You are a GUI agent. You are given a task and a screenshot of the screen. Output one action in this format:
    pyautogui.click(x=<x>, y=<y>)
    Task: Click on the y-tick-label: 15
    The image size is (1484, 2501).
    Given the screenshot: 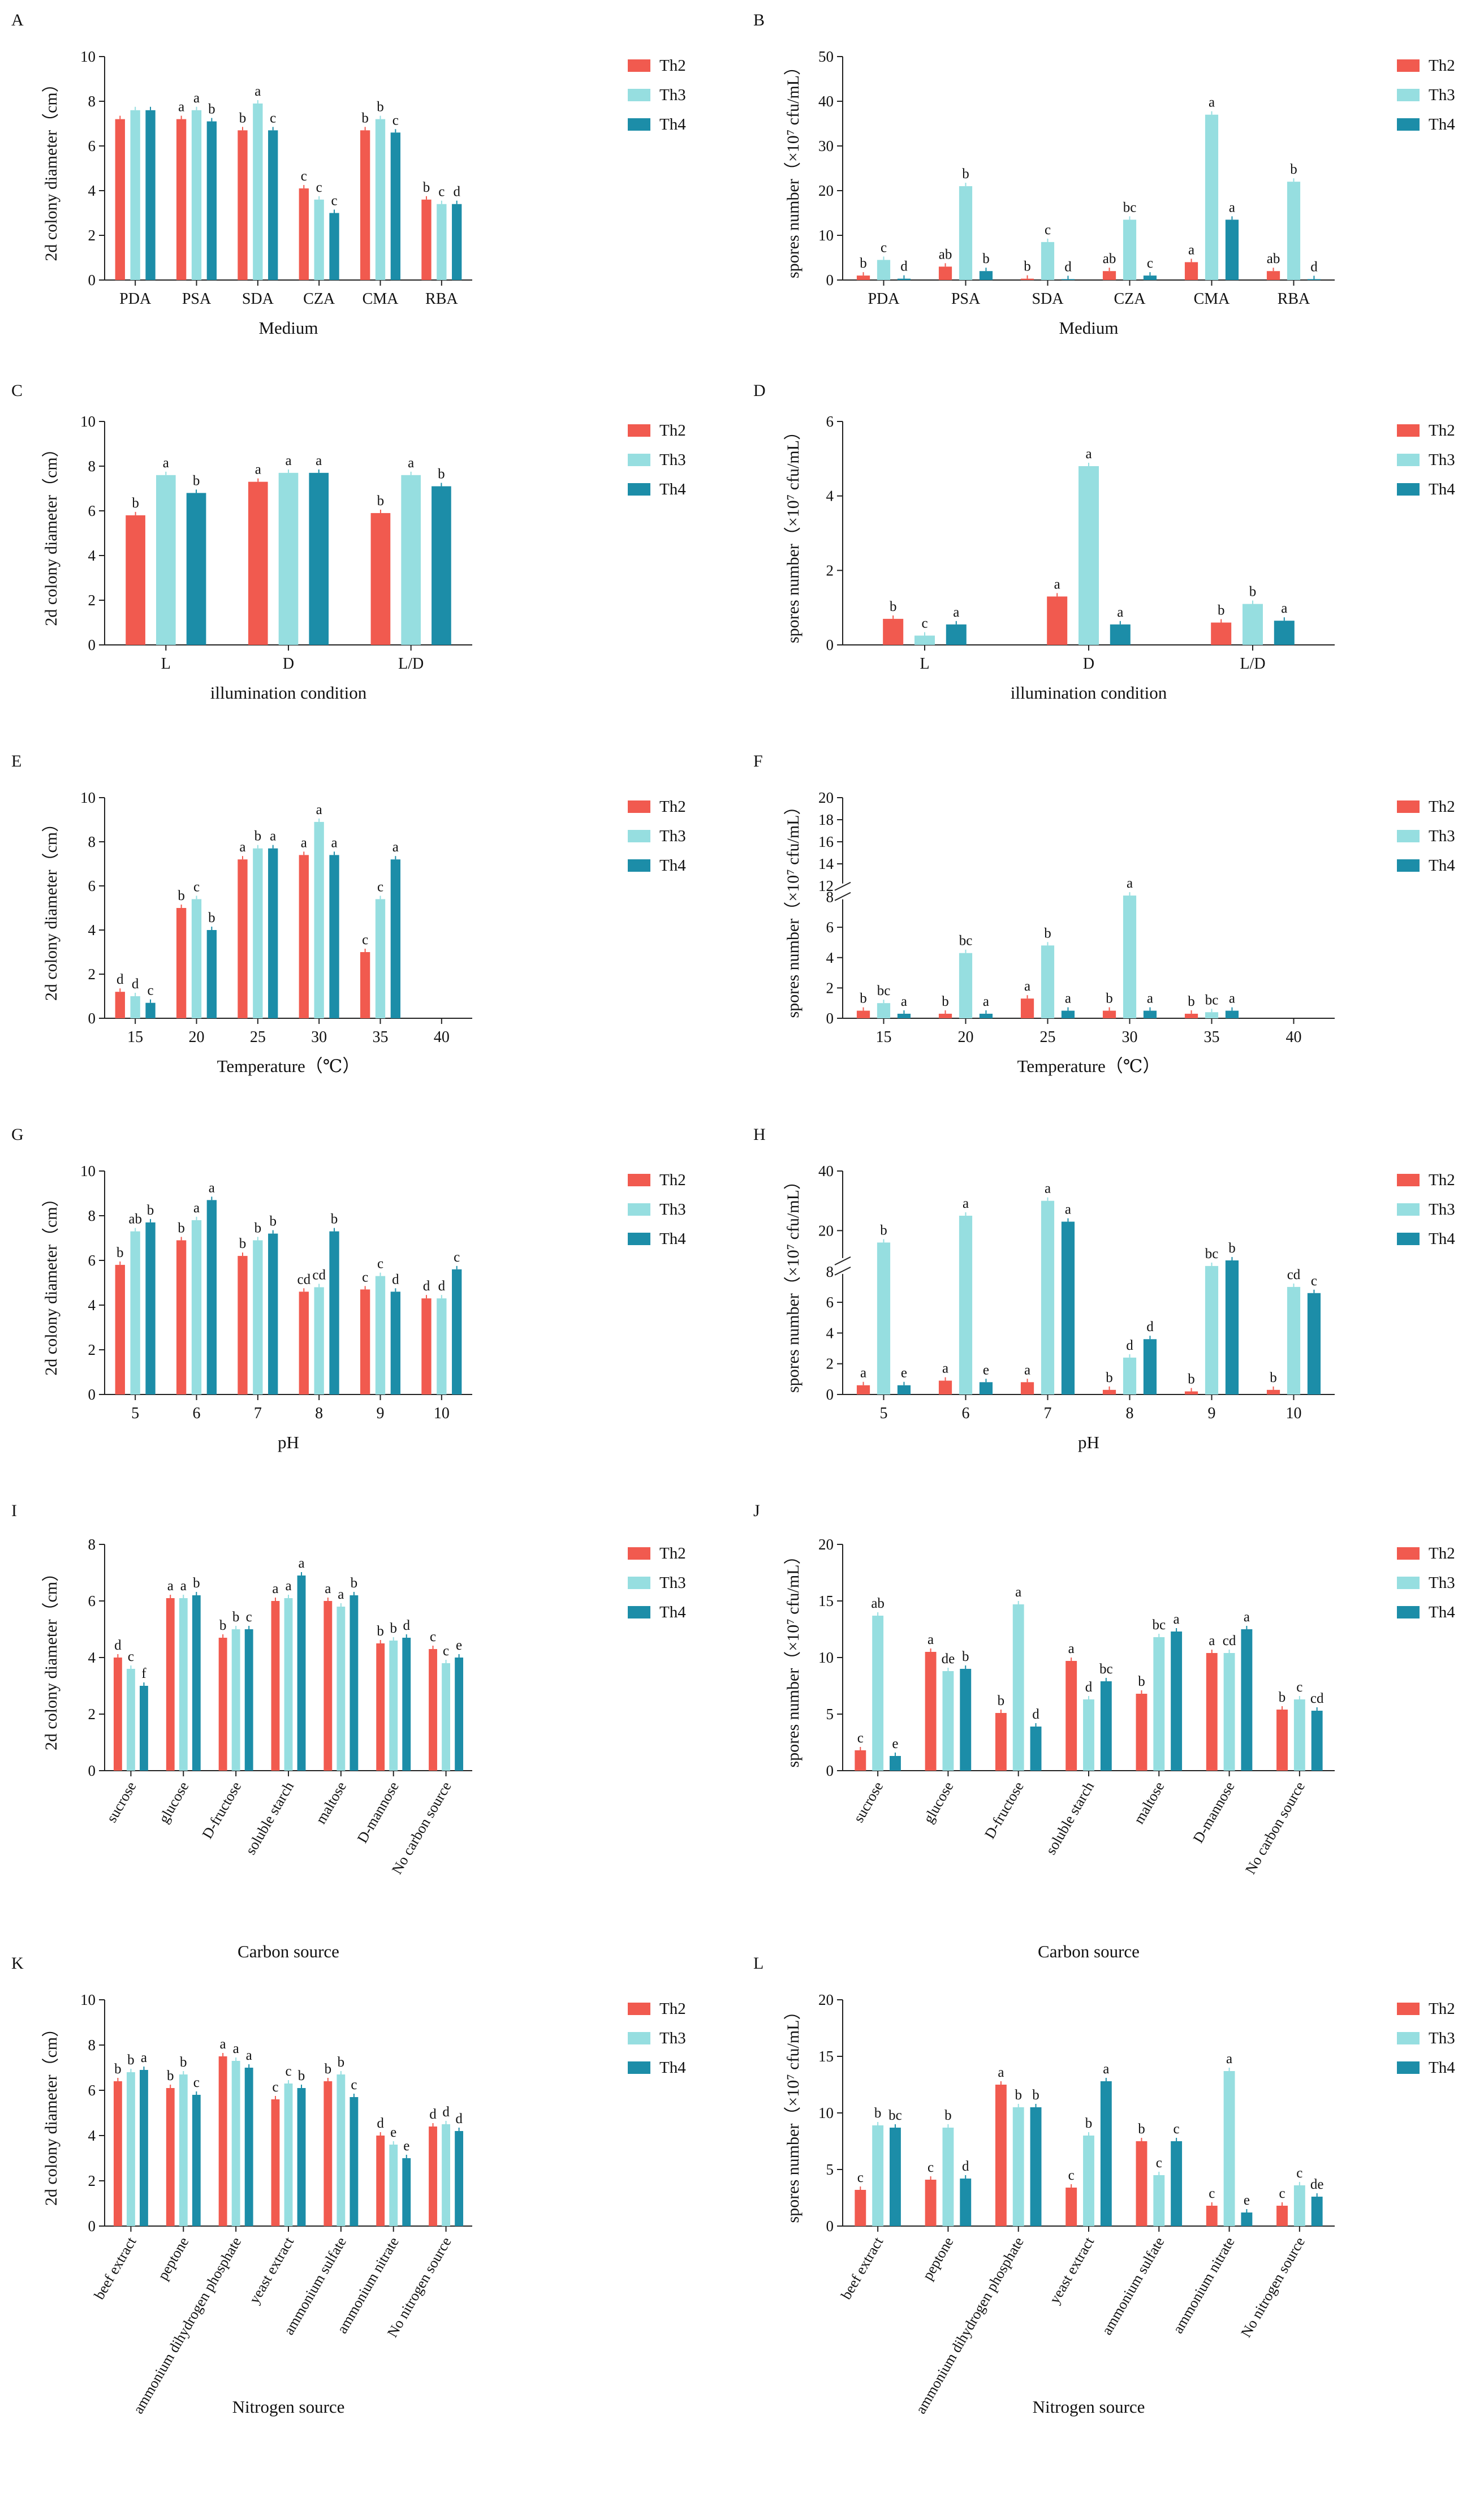 What is the action you would take?
    pyautogui.click(x=826, y=1601)
    